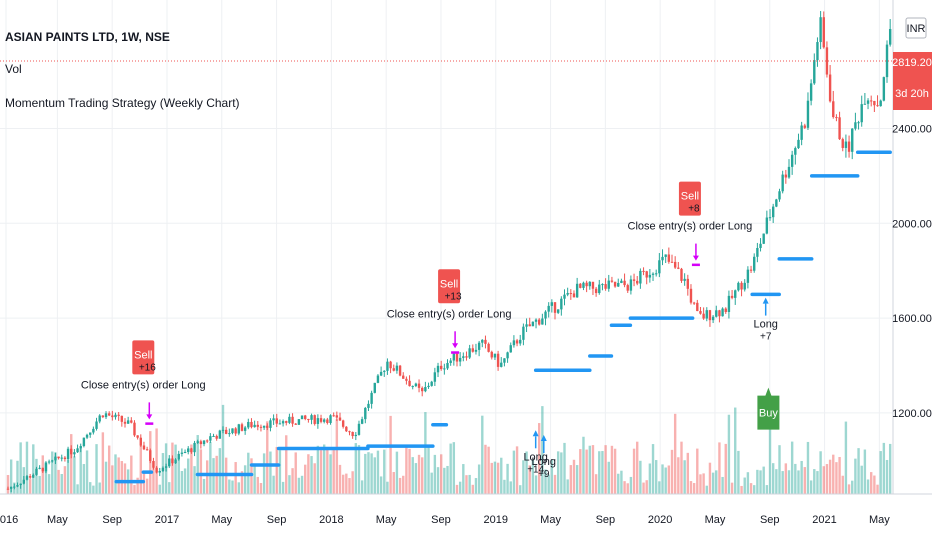 This screenshot has height=550, width=932. I want to click on strategy-label: Momentum Trading Strategy (Weekly Chart), so click(122, 103).